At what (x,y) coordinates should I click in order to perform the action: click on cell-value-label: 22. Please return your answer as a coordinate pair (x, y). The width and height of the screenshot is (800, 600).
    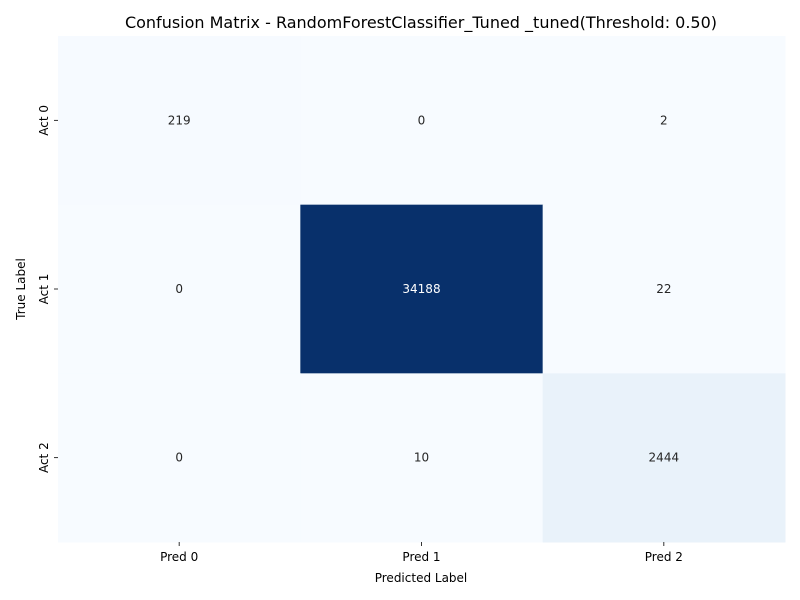
    Looking at the image, I should click on (663, 289).